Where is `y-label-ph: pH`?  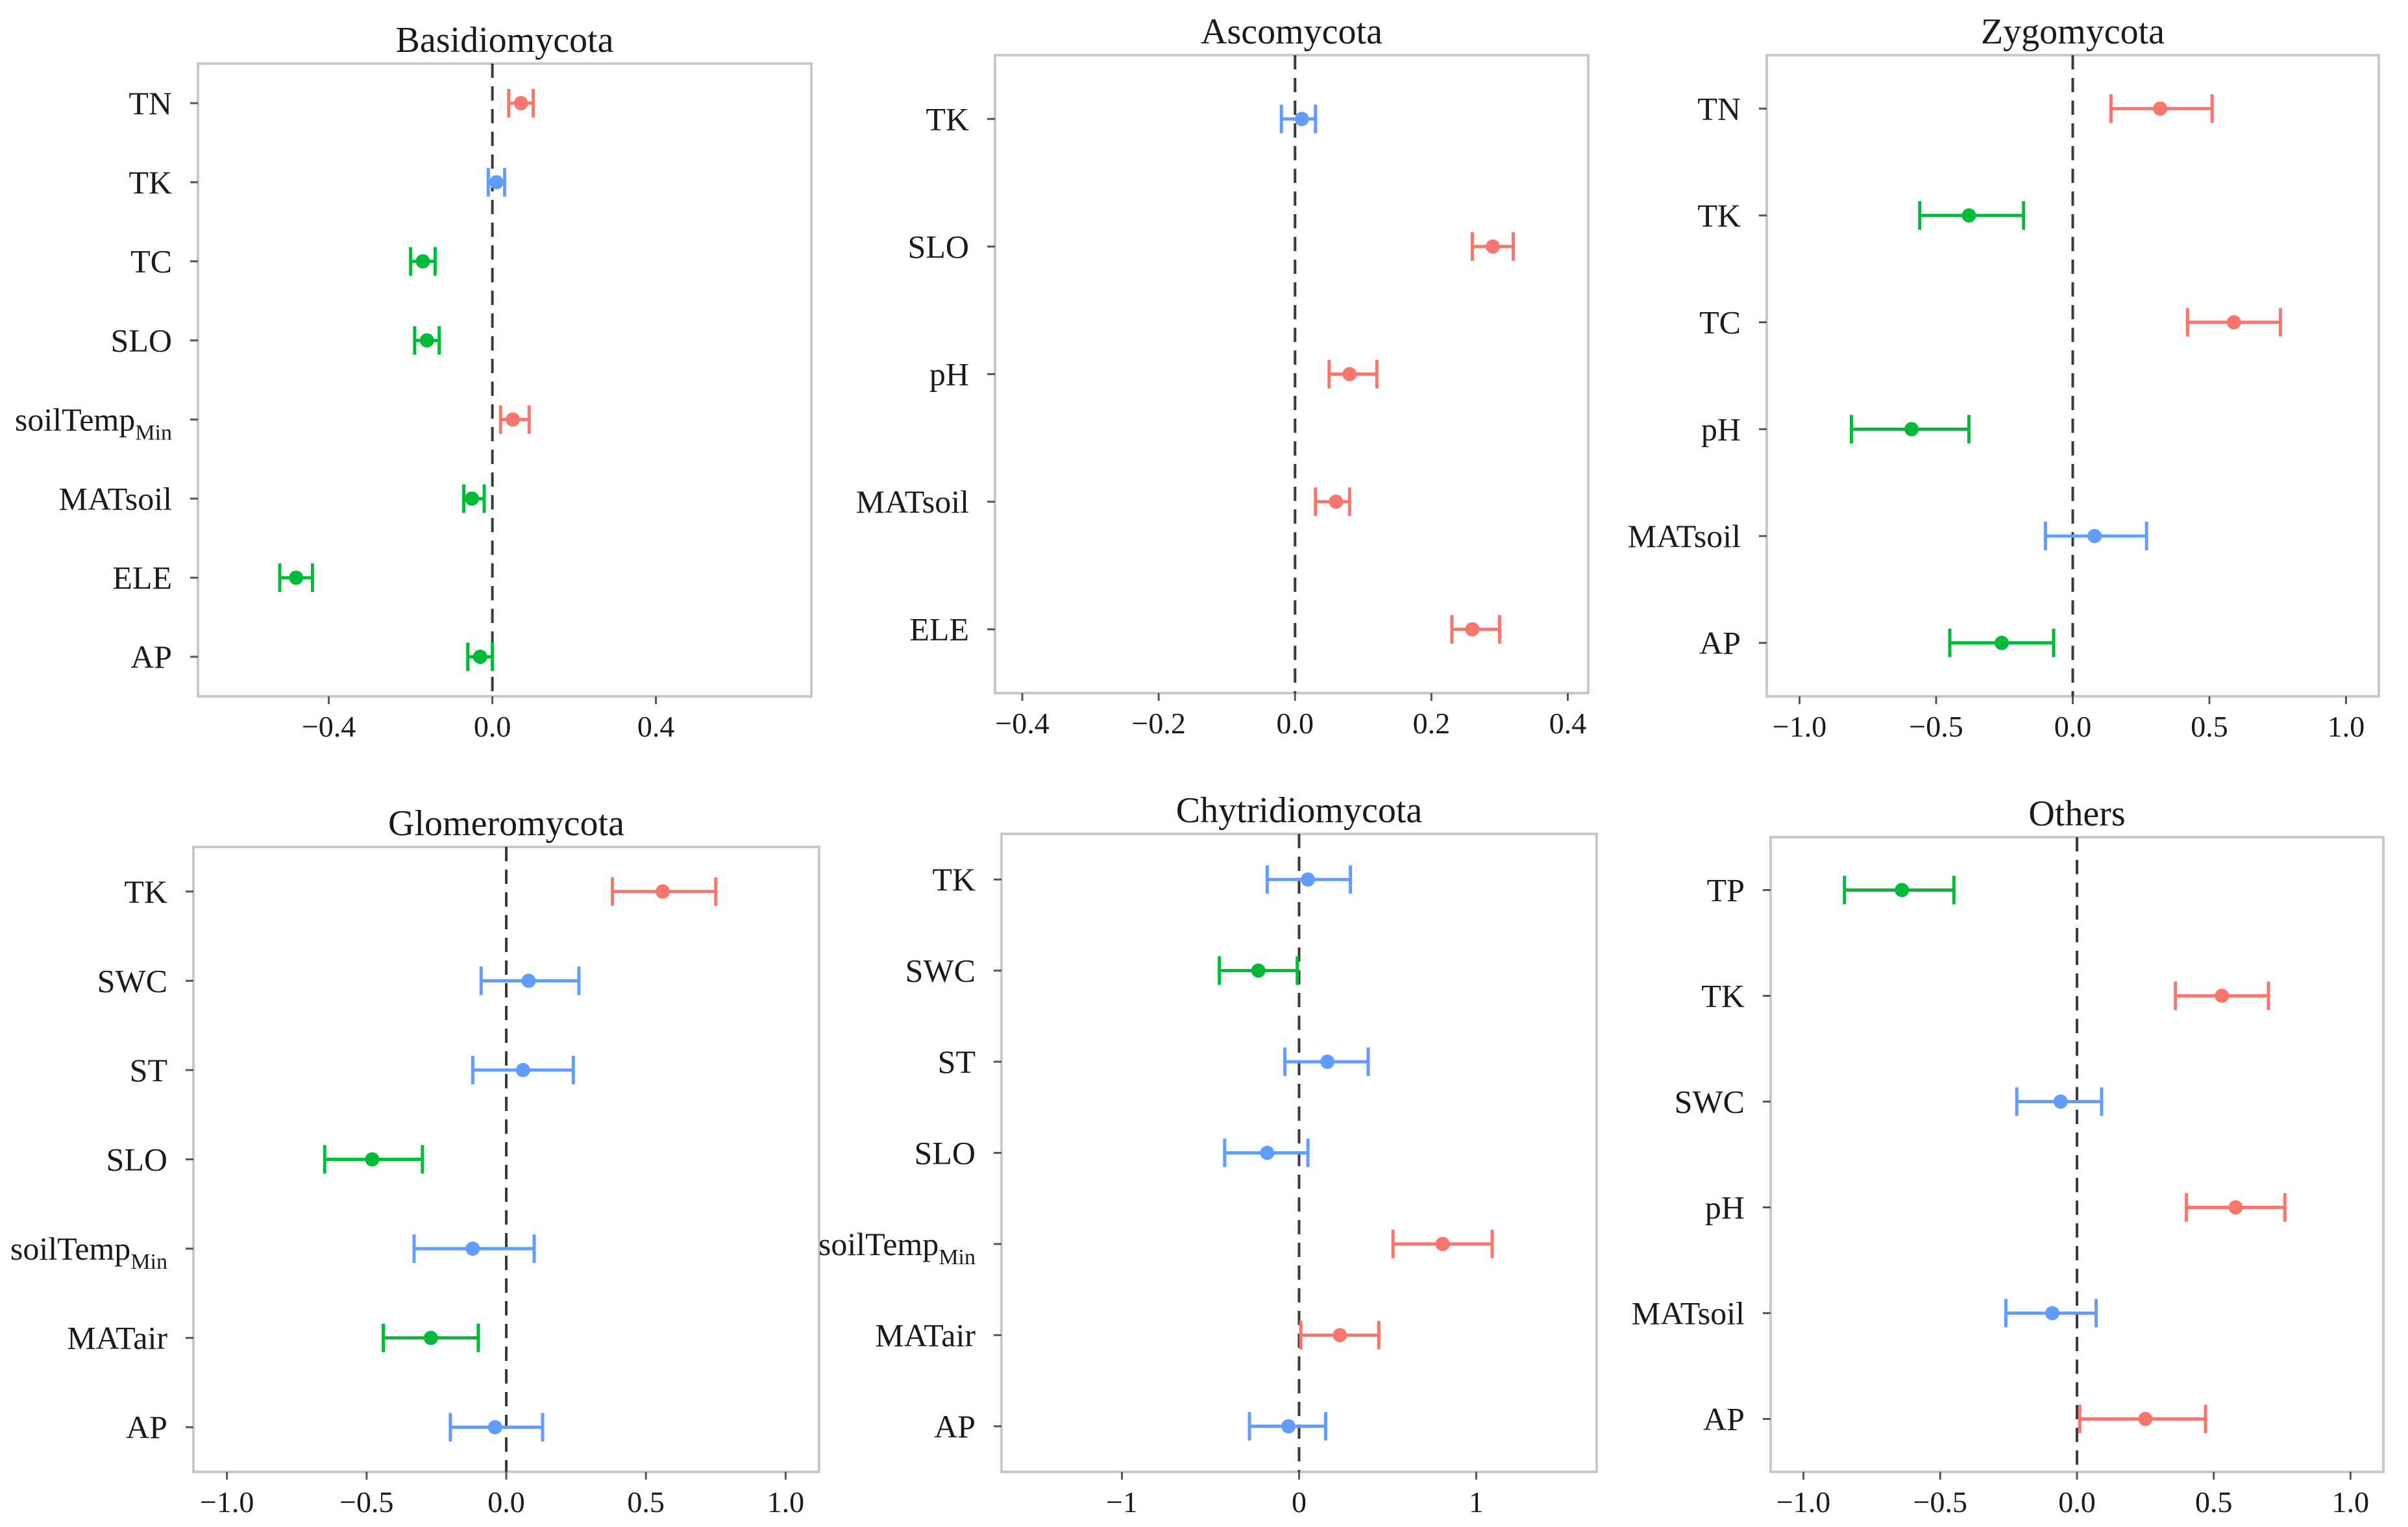 y-label-ph: pH is located at coordinates (1721, 429).